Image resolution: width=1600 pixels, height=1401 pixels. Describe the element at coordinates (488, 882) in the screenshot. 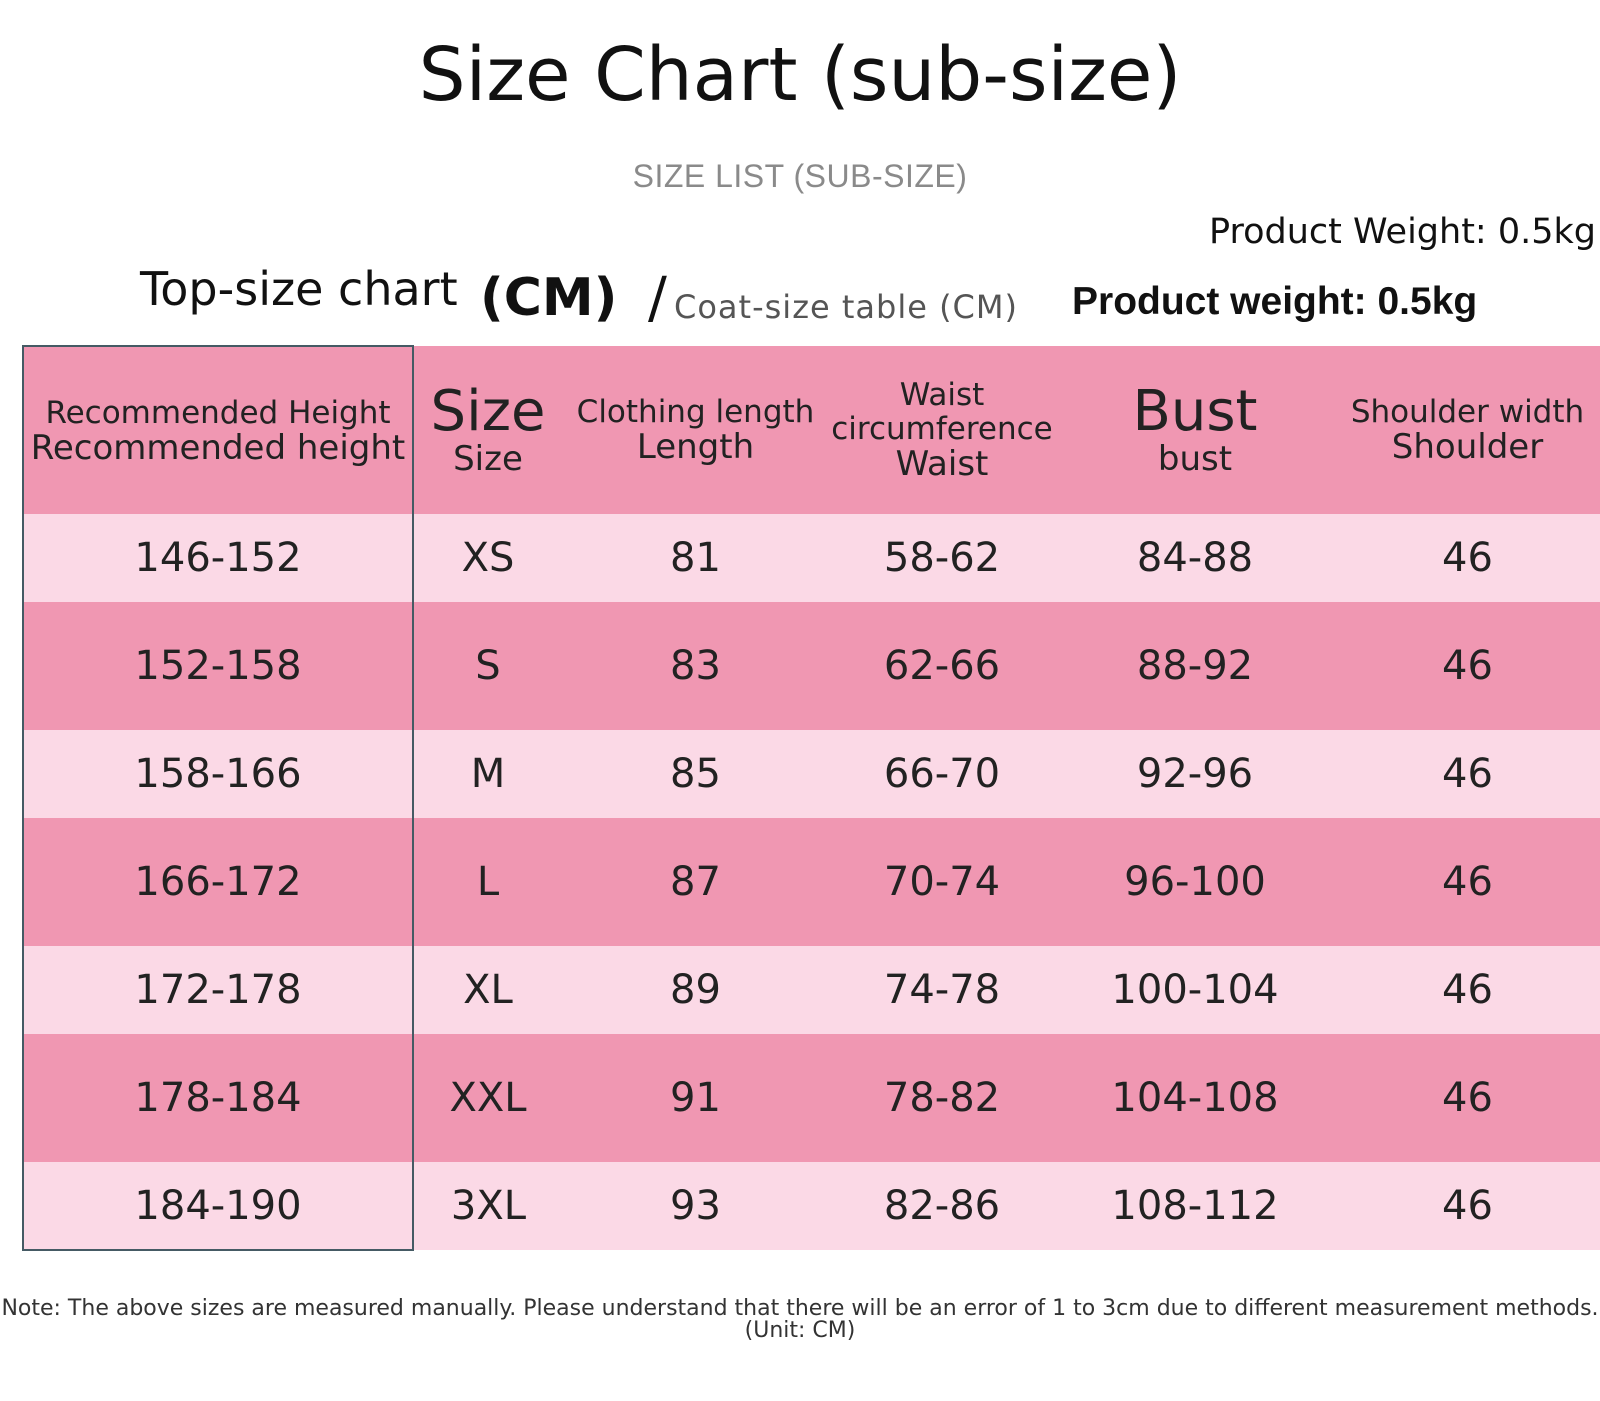

I see `table-cell-size: L` at that location.